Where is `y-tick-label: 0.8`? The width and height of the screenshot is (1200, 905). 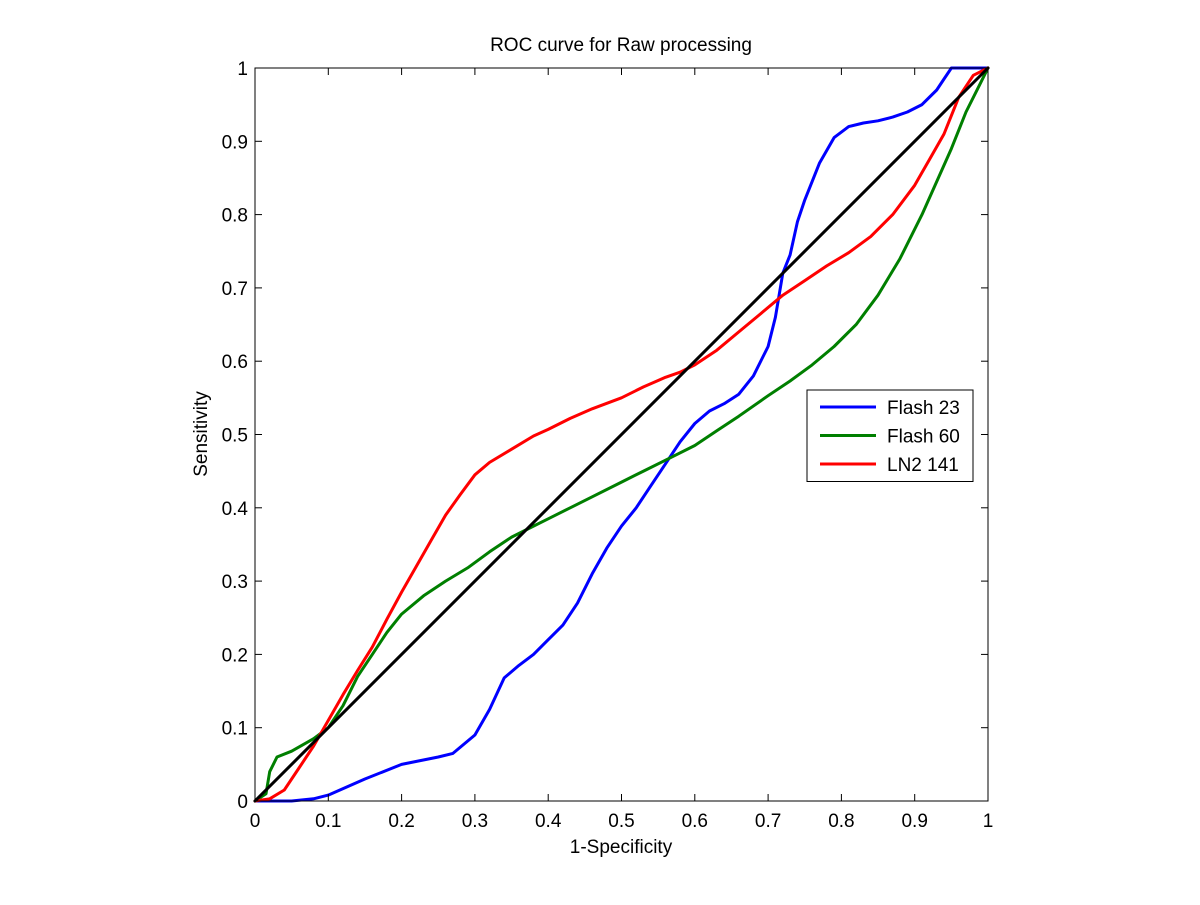 y-tick-label: 0.8 is located at coordinates (235, 216).